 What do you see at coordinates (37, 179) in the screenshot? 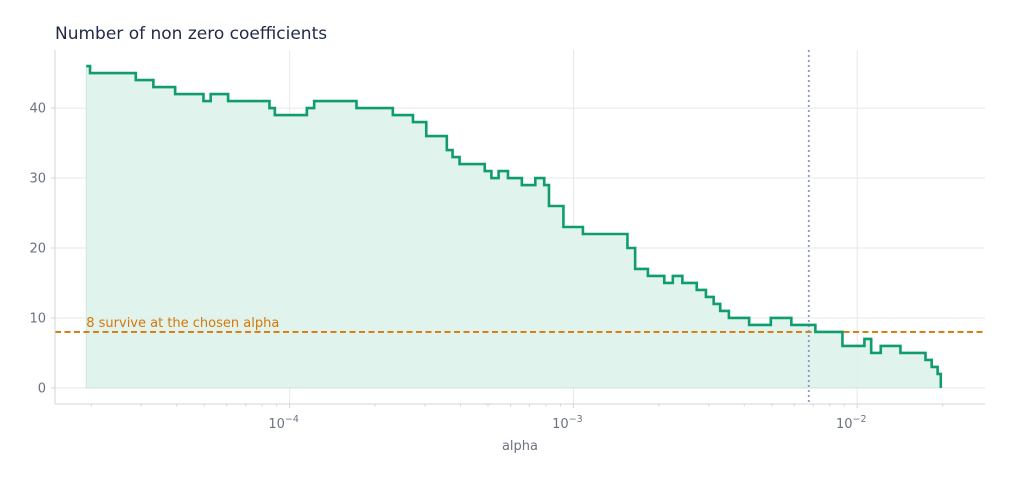
I see `y-tick-label: 30` at bounding box center [37, 179].